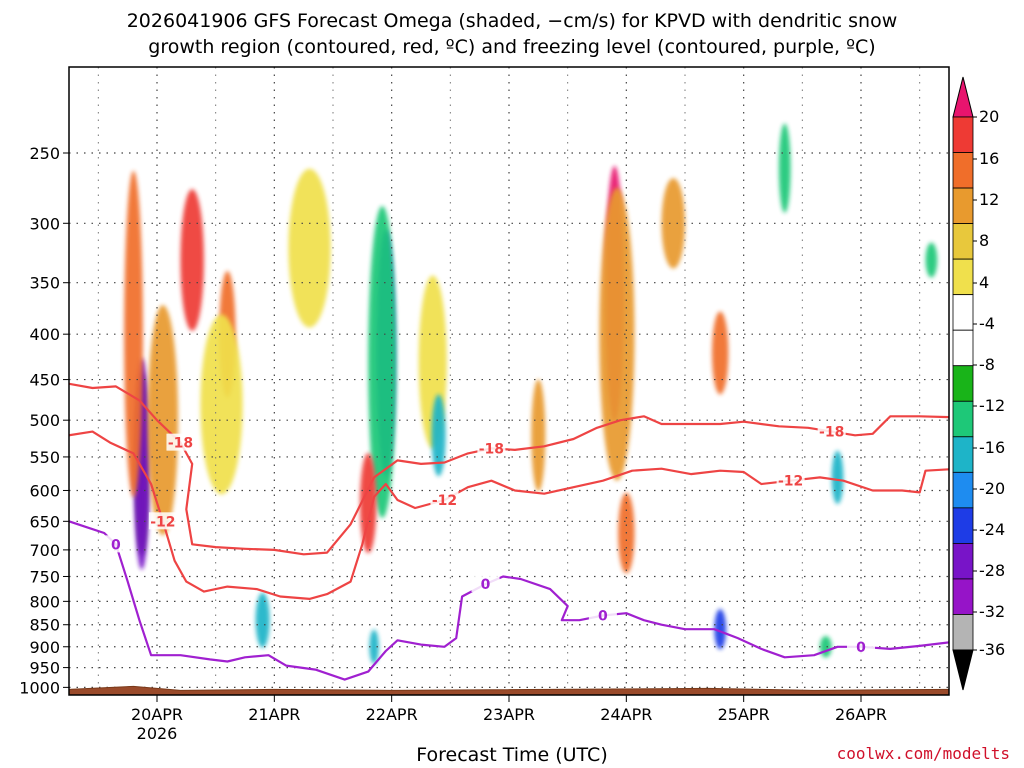 This screenshot has width=1024, height=768. What do you see at coordinates (963, 97) in the screenshot?
I see `colorbar-top-arrow` at bounding box center [963, 97].